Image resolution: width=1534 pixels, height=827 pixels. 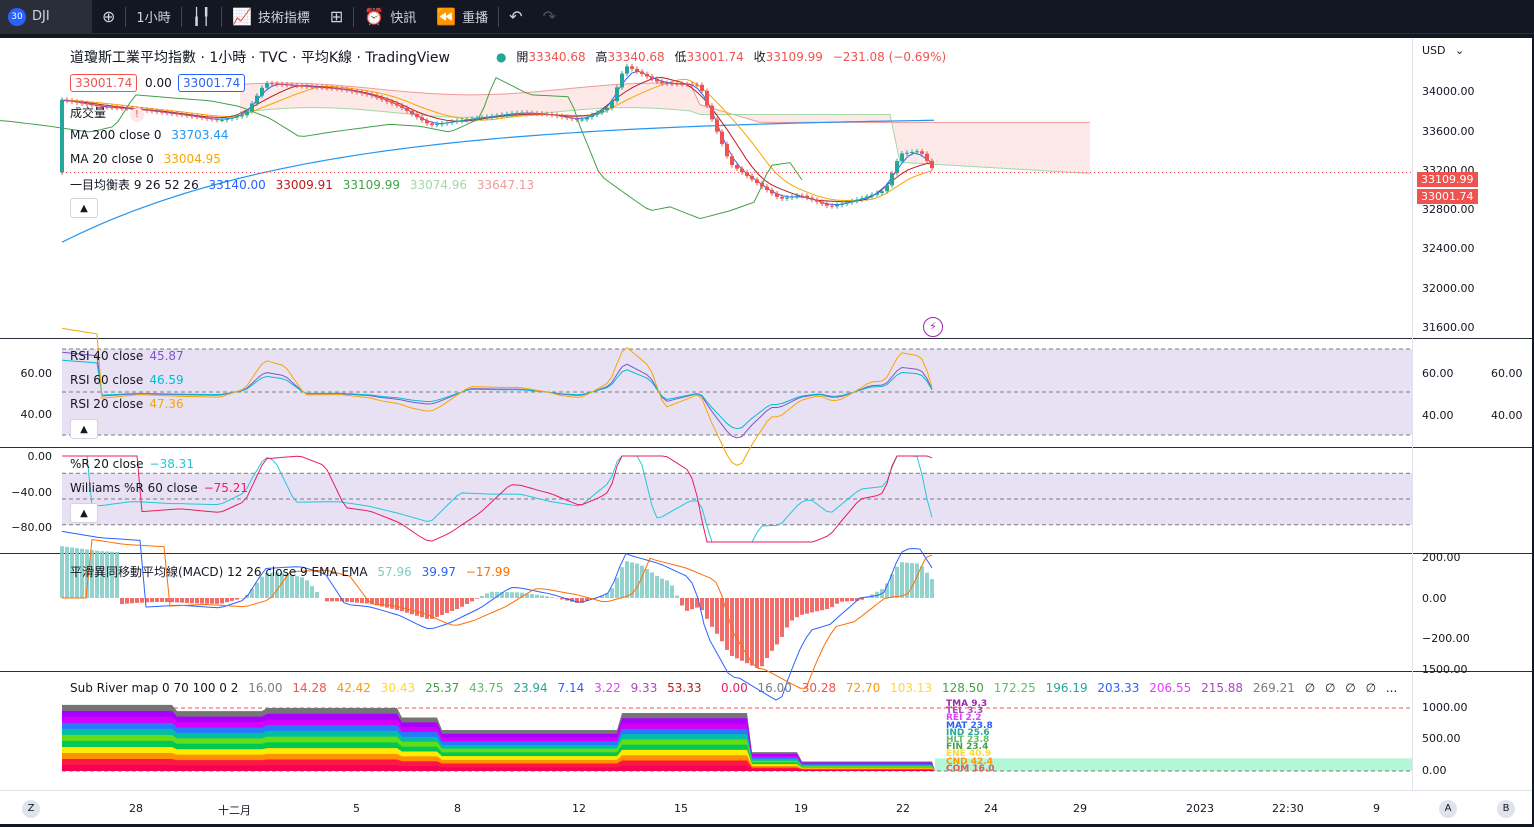 What do you see at coordinates (515, 16) in the screenshot?
I see `undo-button: ↶` at bounding box center [515, 16].